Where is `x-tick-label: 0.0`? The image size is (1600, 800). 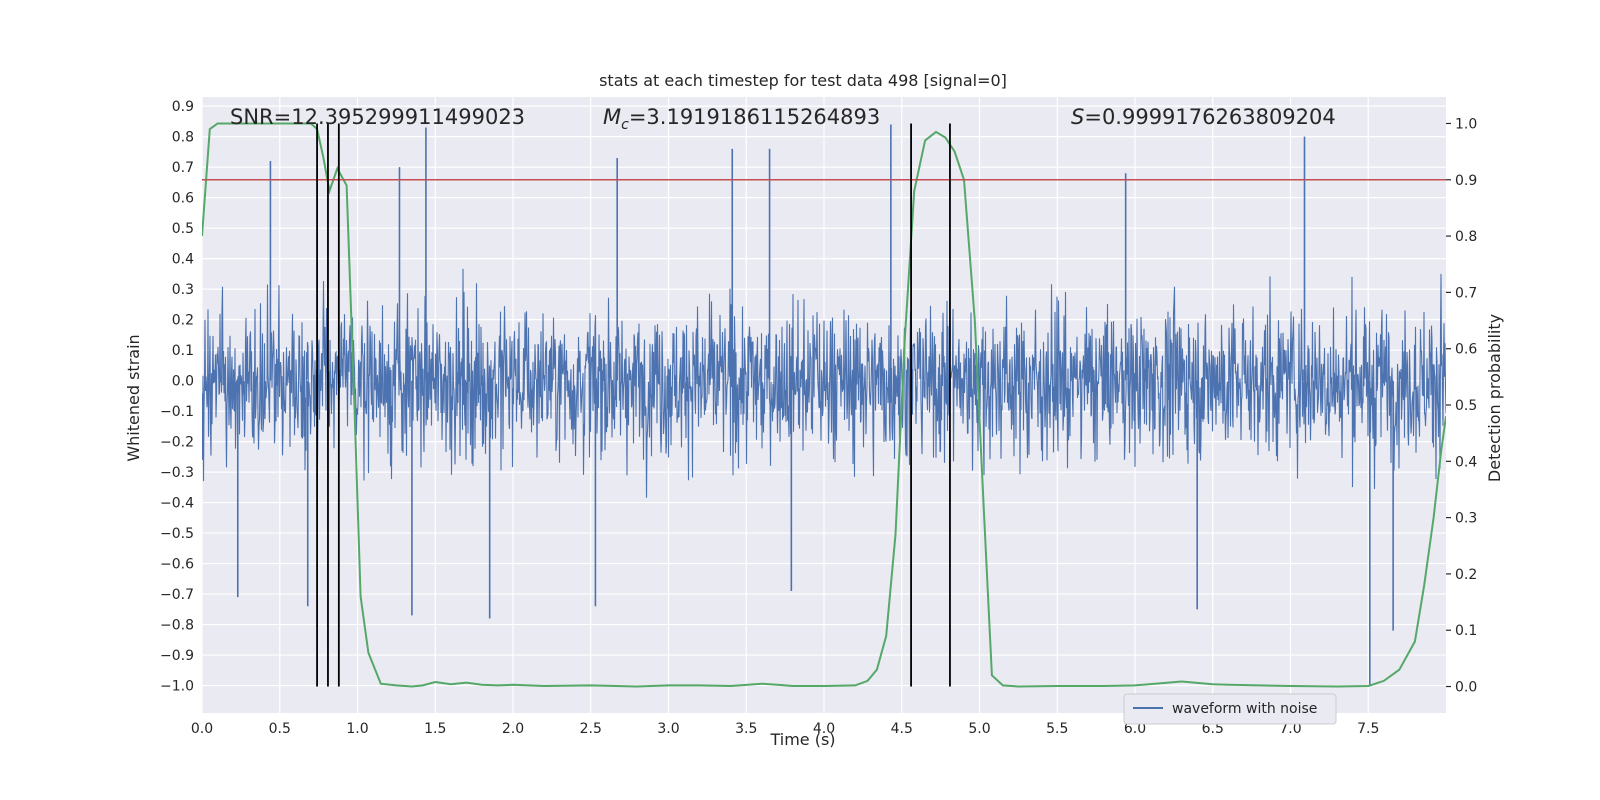
x-tick-label: 0.0 is located at coordinates (202, 729).